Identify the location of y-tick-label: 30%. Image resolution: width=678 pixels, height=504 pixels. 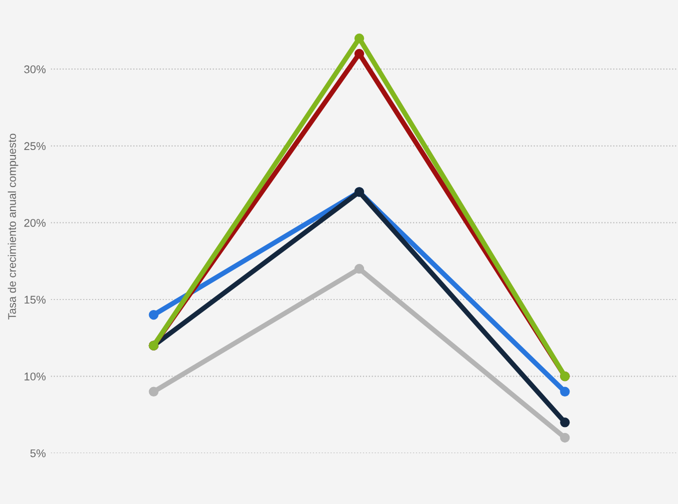
(35, 69).